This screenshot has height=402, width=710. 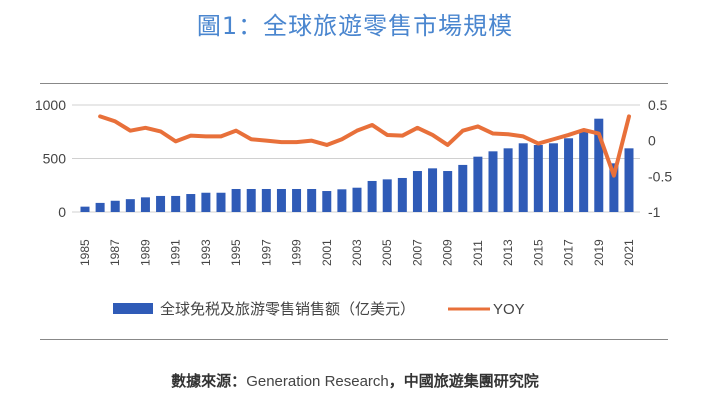 I want to click on x-tick-label: 1995, so click(x=236, y=252).